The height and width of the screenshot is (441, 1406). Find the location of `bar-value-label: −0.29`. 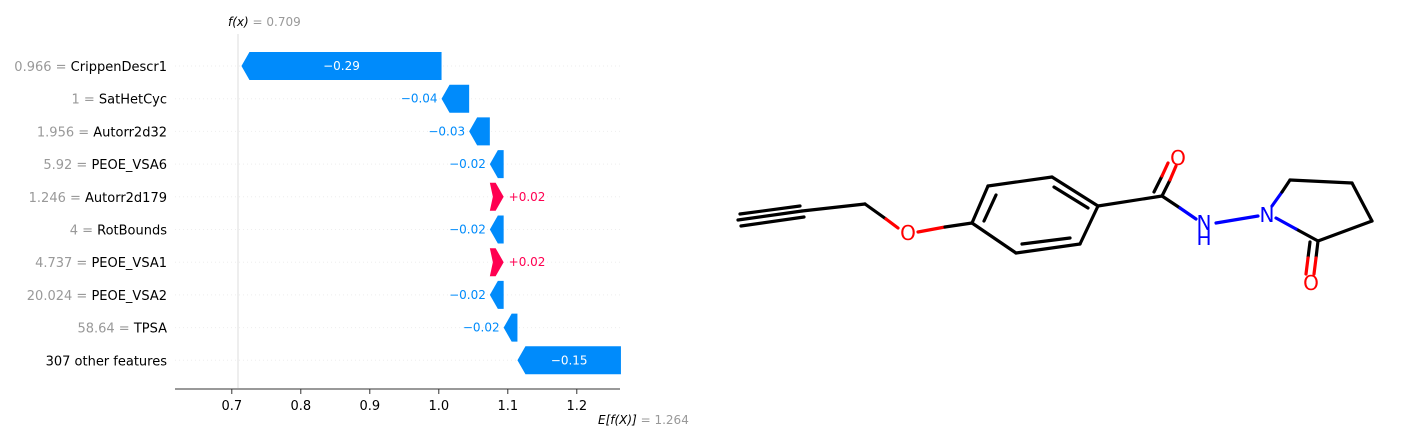

bar-value-label: −0.29 is located at coordinates (341, 66).